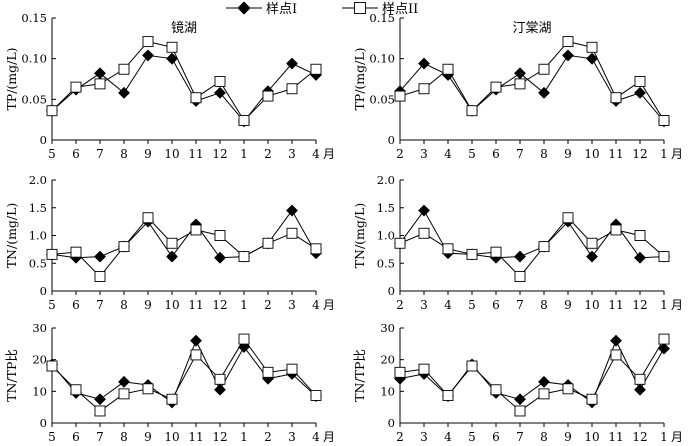 The width and height of the screenshot is (700, 446). Describe the element at coordinates (39, 328) in the screenshot. I see `y-tick-label: 30` at that location.